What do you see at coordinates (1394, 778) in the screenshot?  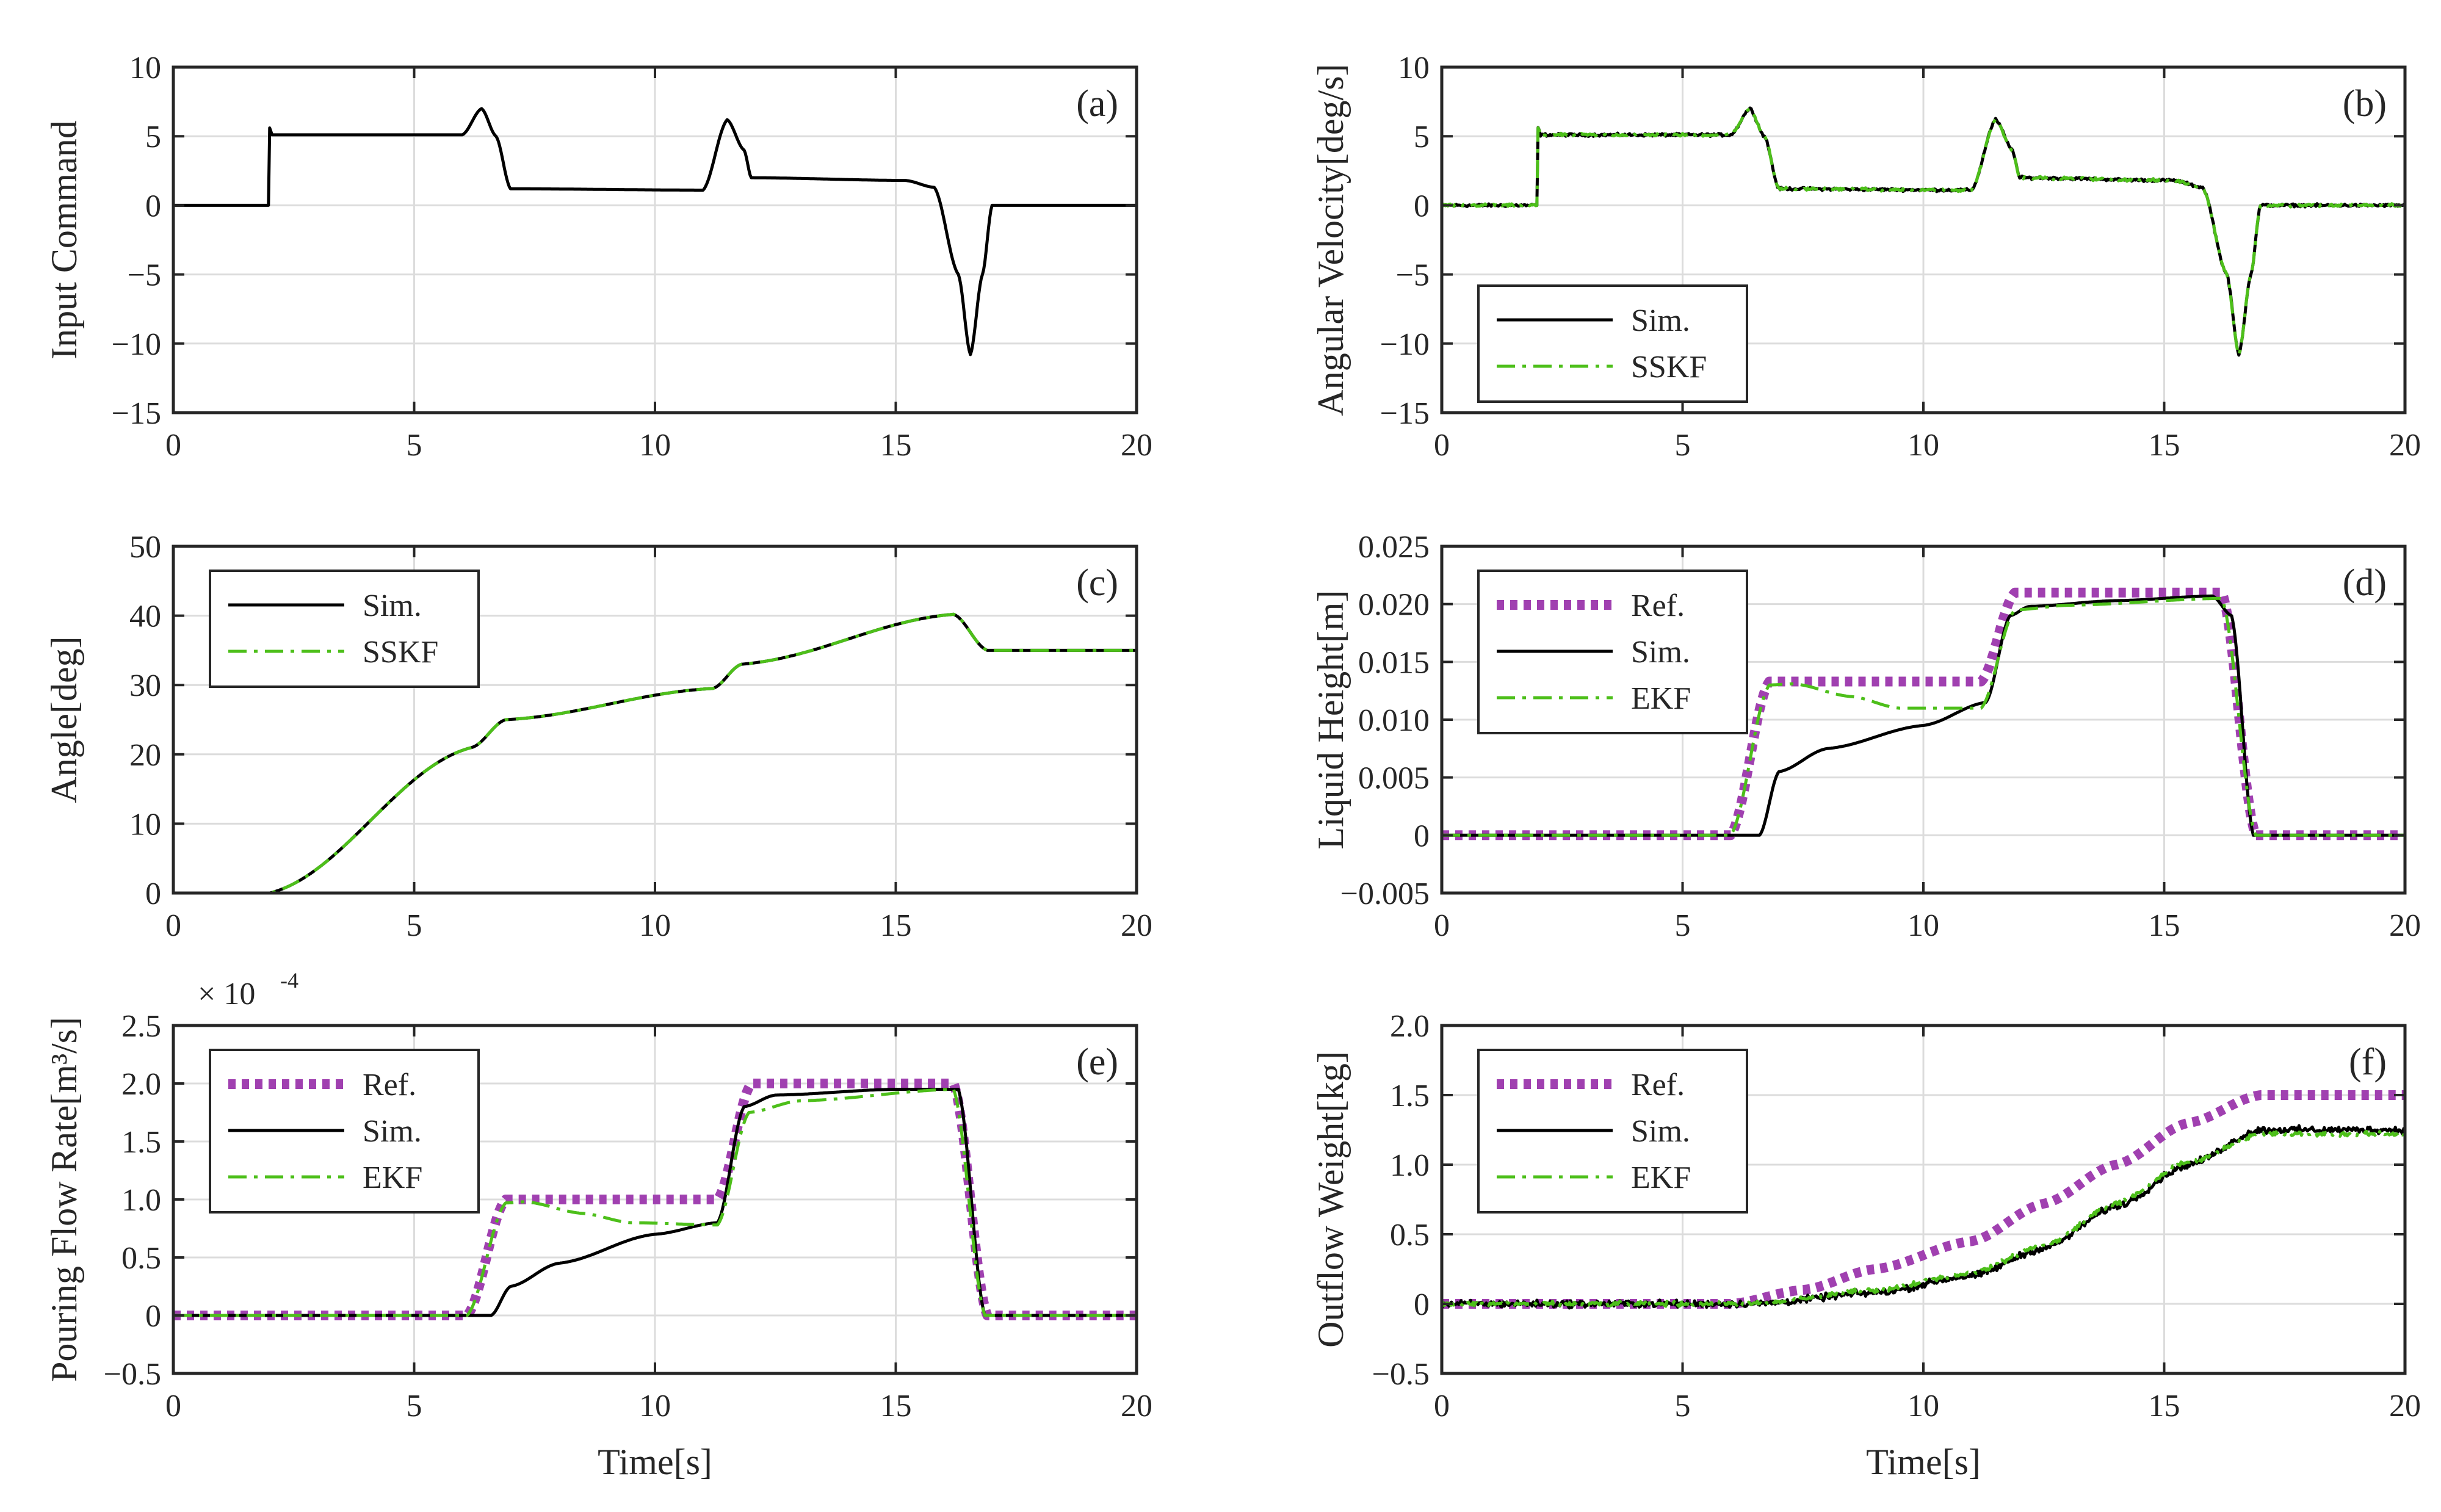 I see `y-tick-label: 0.005` at bounding box center [1394, 778].